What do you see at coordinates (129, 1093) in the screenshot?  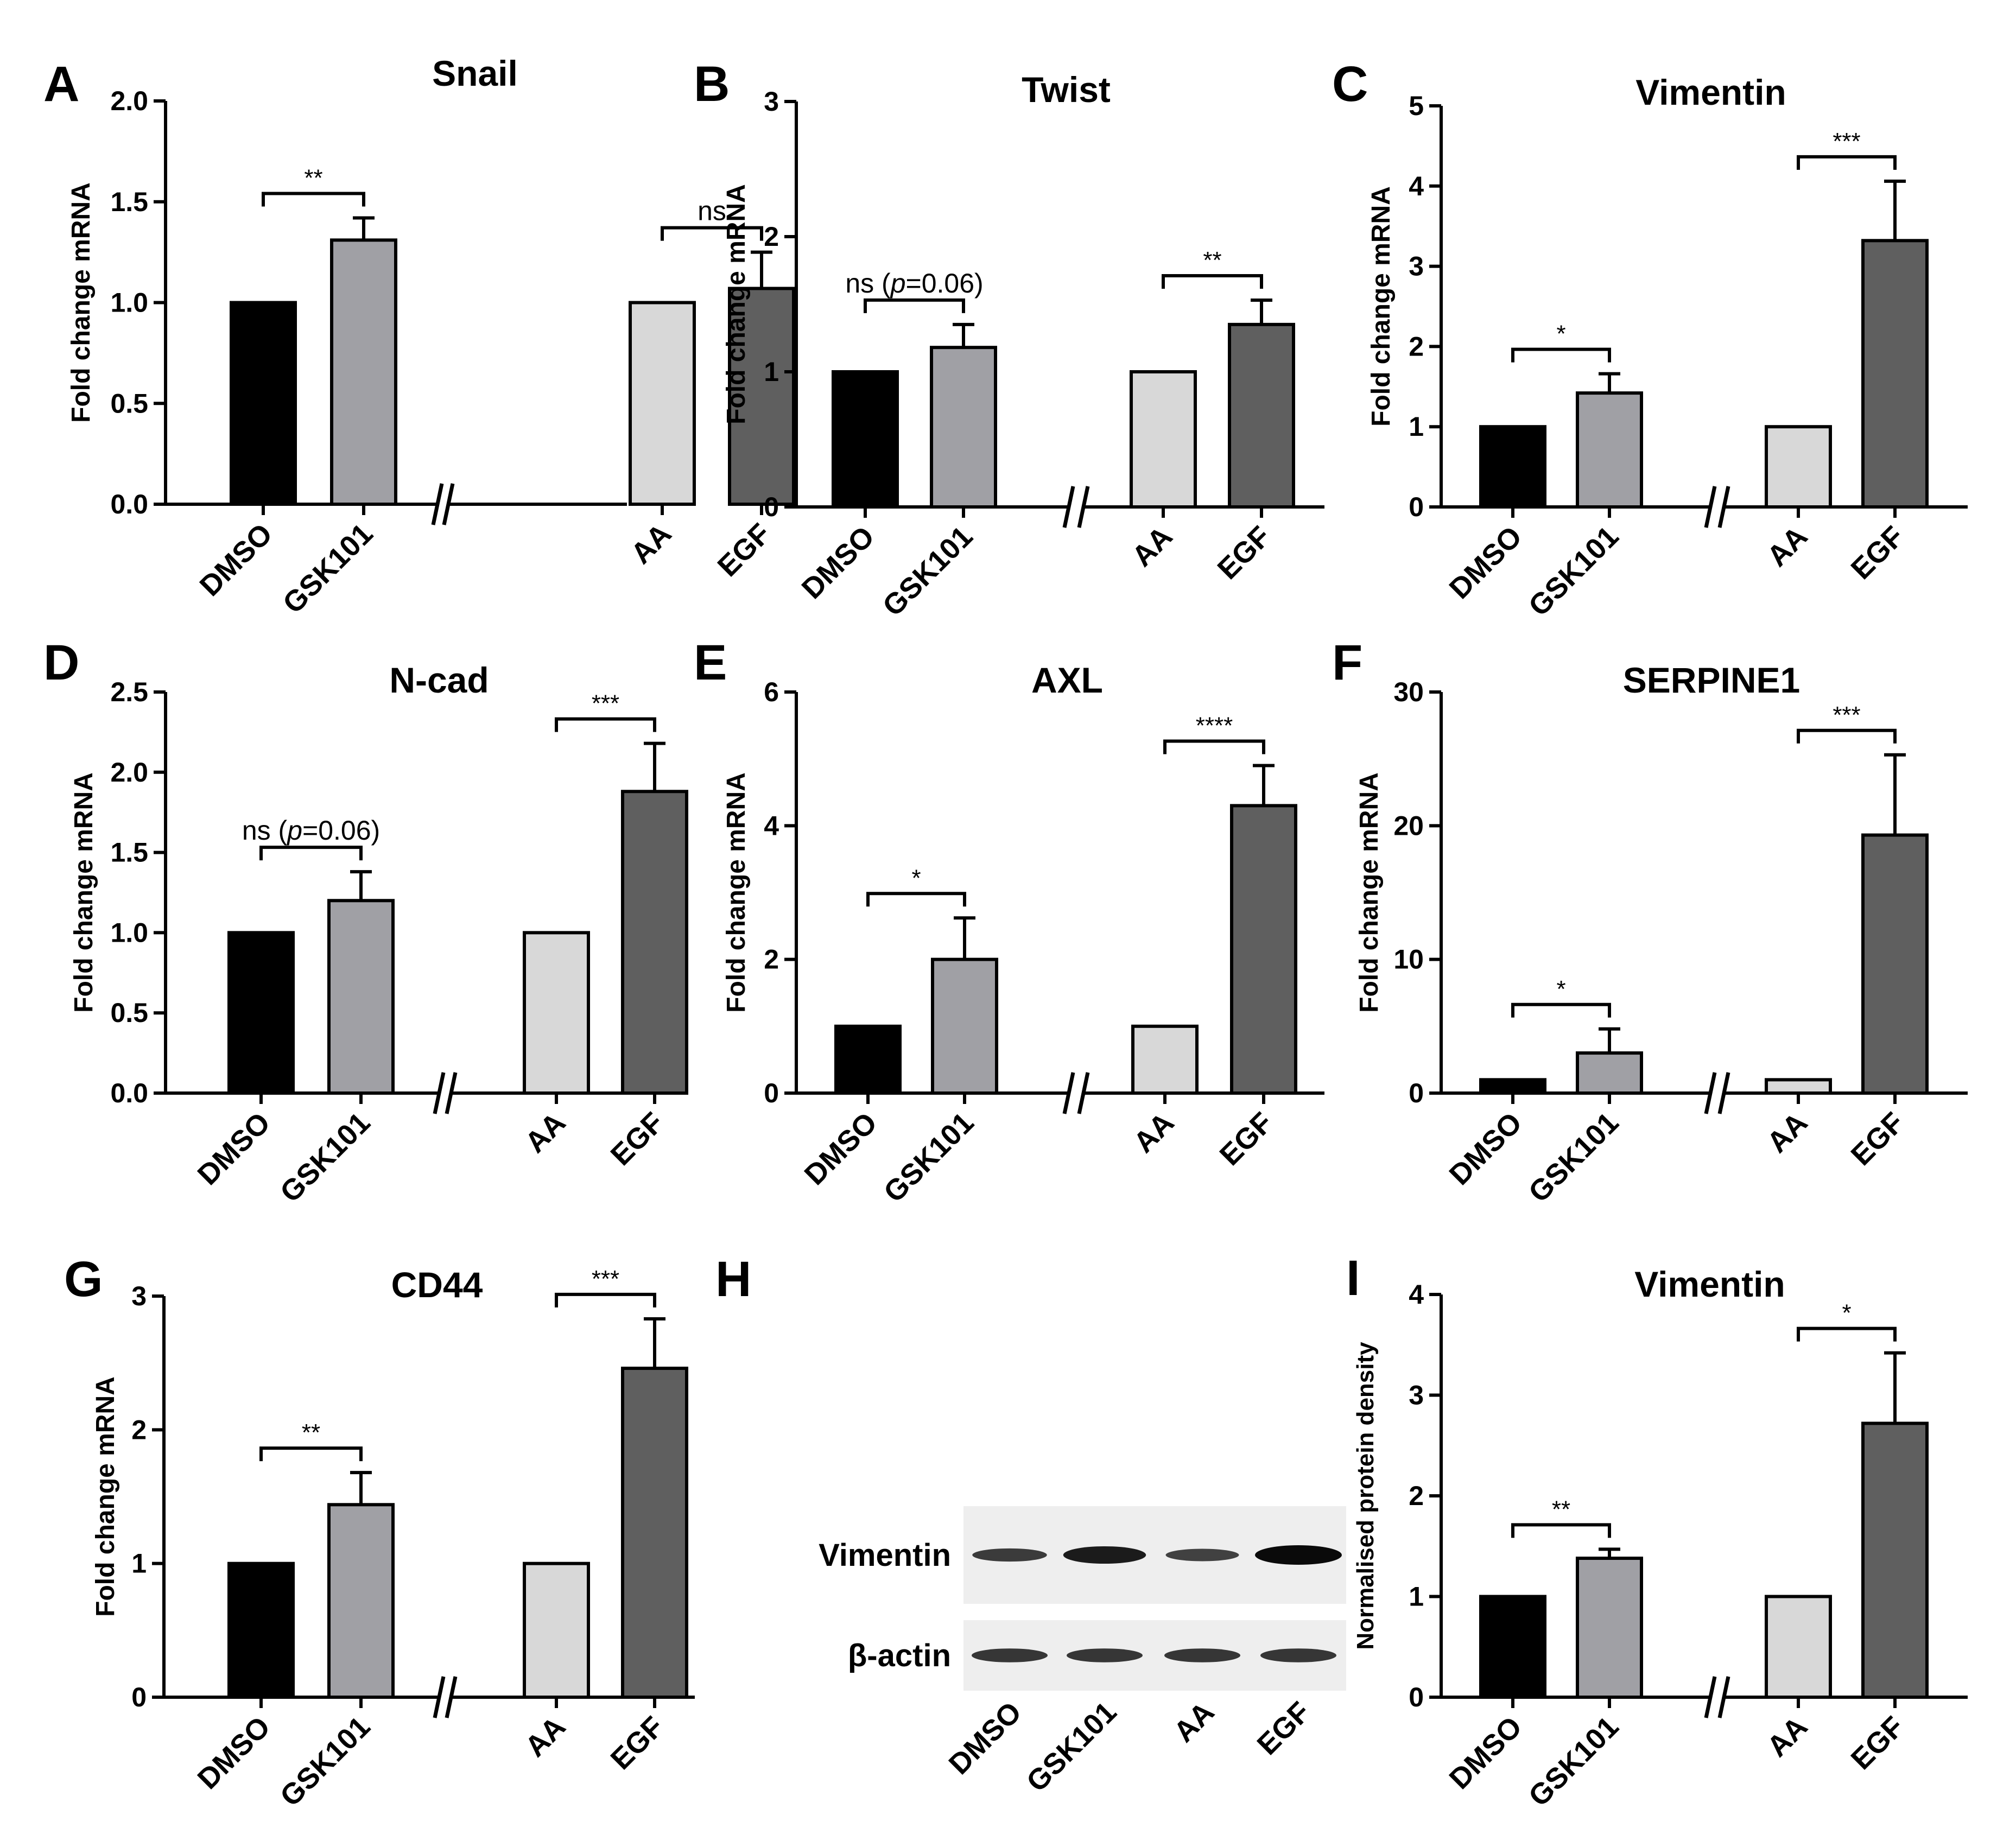 I see `y-tick-label: 0.0` at bounding box center [129, 1093].